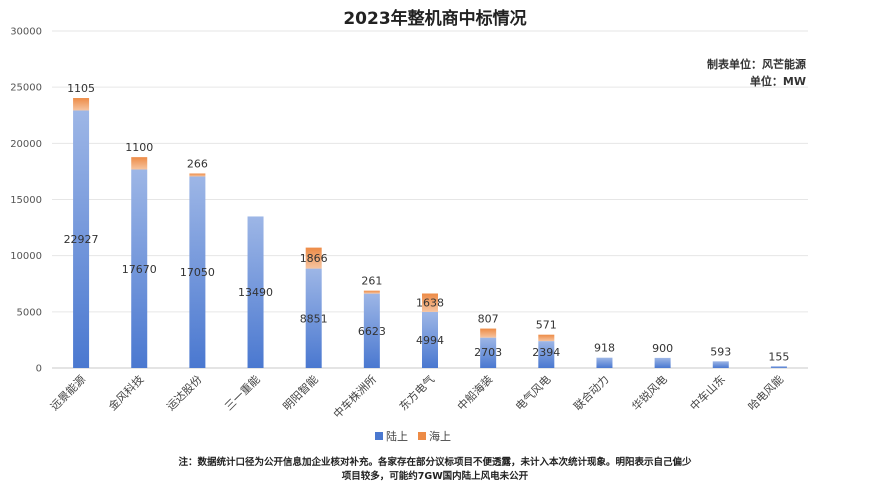 The height and width of the screenshot is (486, 870). I want to click on unit-label: 单位：MW, so click(777, 81).